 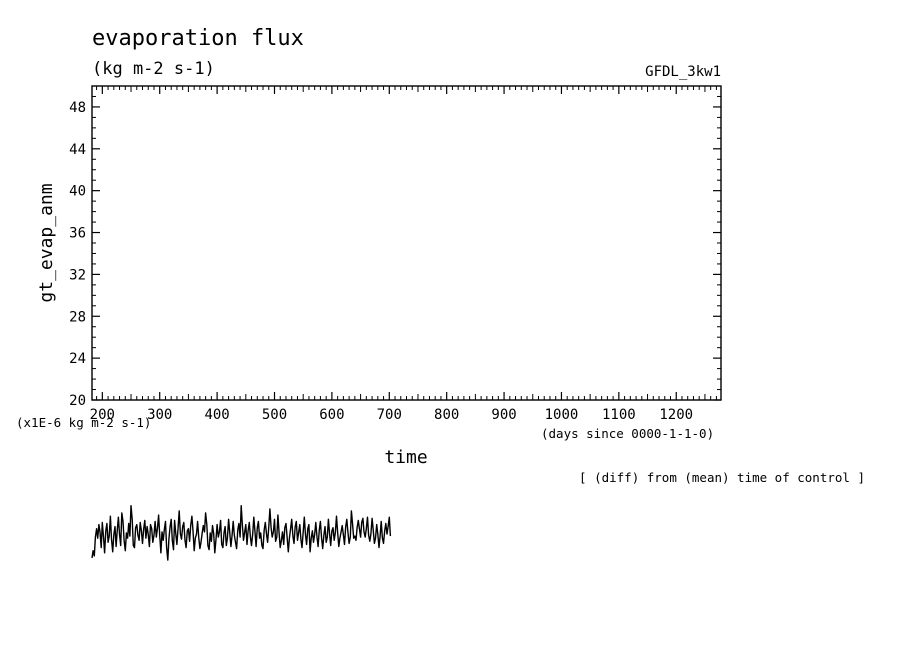 What do you see at coordinates (77, 234) in the screenshot?
I see `y-tick-label: 36` at bounding box center [77, 234].